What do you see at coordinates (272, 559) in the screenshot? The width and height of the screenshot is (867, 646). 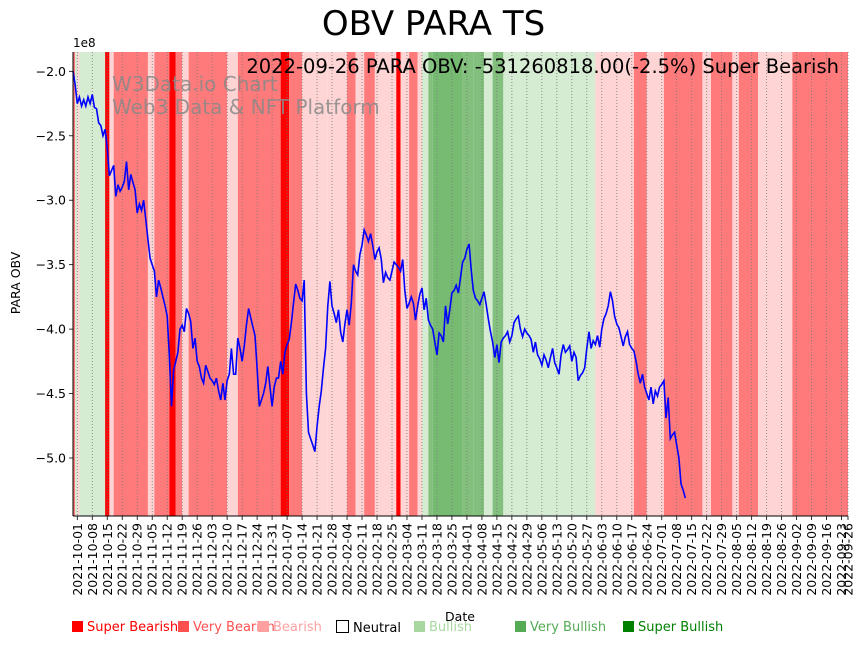 I see `x-tick-label: 2021-12-31` at bounding box center [272, 559].